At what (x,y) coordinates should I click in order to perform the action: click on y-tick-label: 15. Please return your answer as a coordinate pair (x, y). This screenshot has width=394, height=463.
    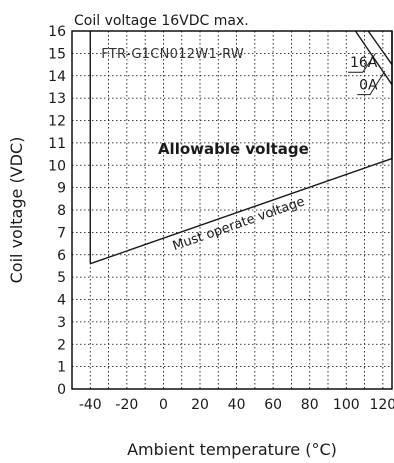
    Looking at the image, I should click on (57, 54).